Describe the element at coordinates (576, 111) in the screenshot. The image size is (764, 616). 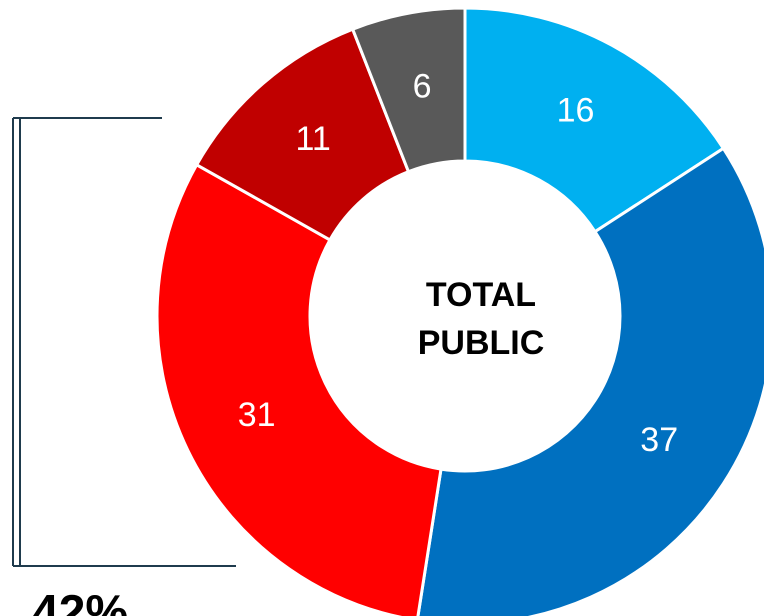
I see `data-label: 16` at that location.